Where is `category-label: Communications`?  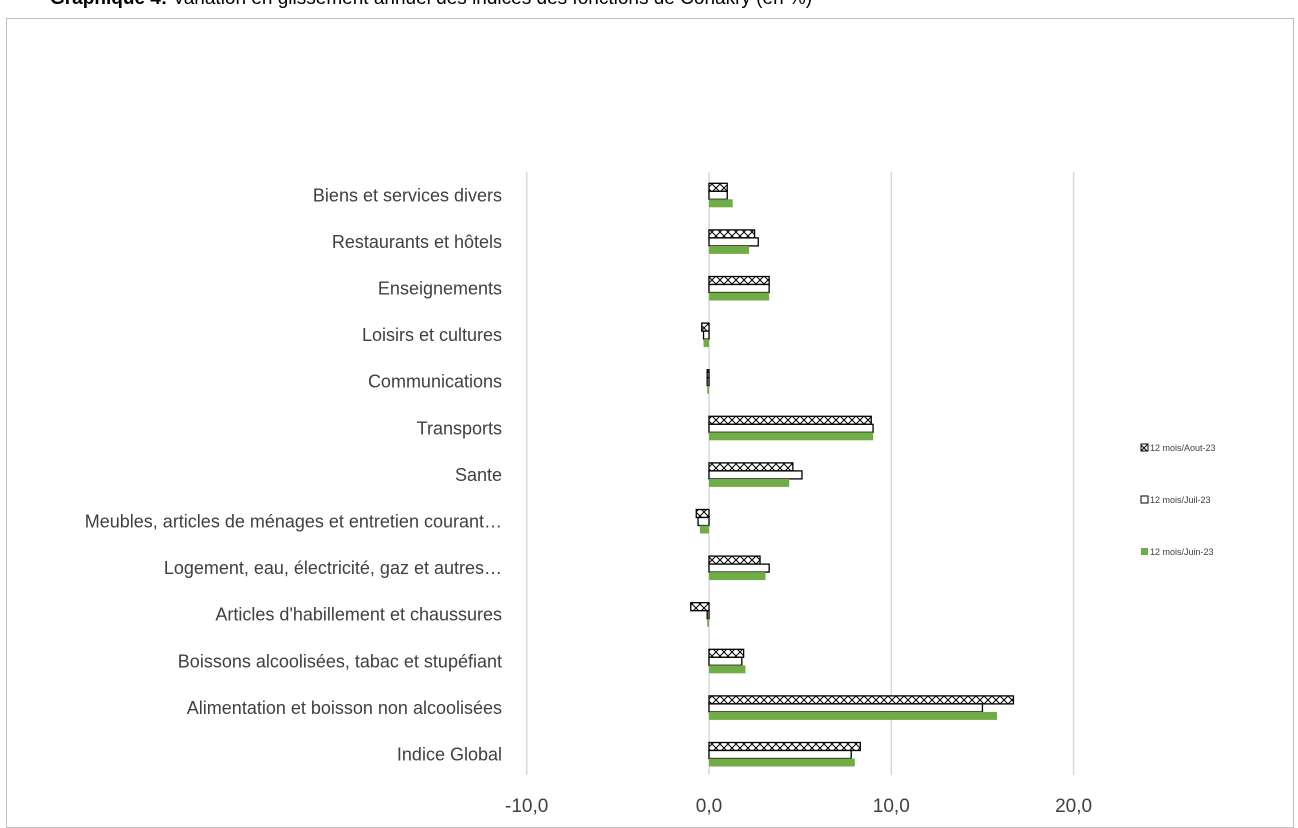
category-label: Communications is located at coordinates (435, 382).